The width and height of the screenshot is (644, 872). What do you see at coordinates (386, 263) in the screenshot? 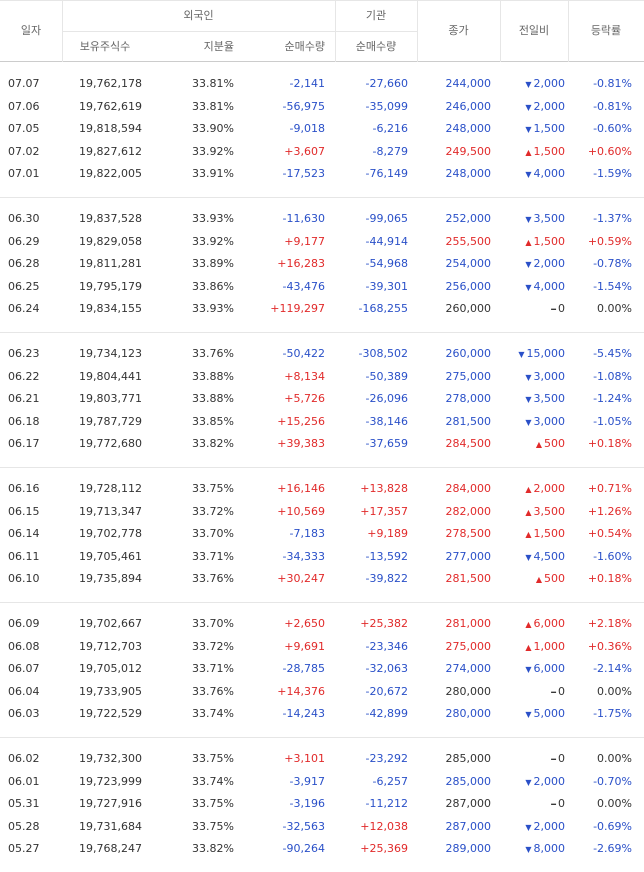
I see `table-cell: -54,968` at bounding box center [386, 263].